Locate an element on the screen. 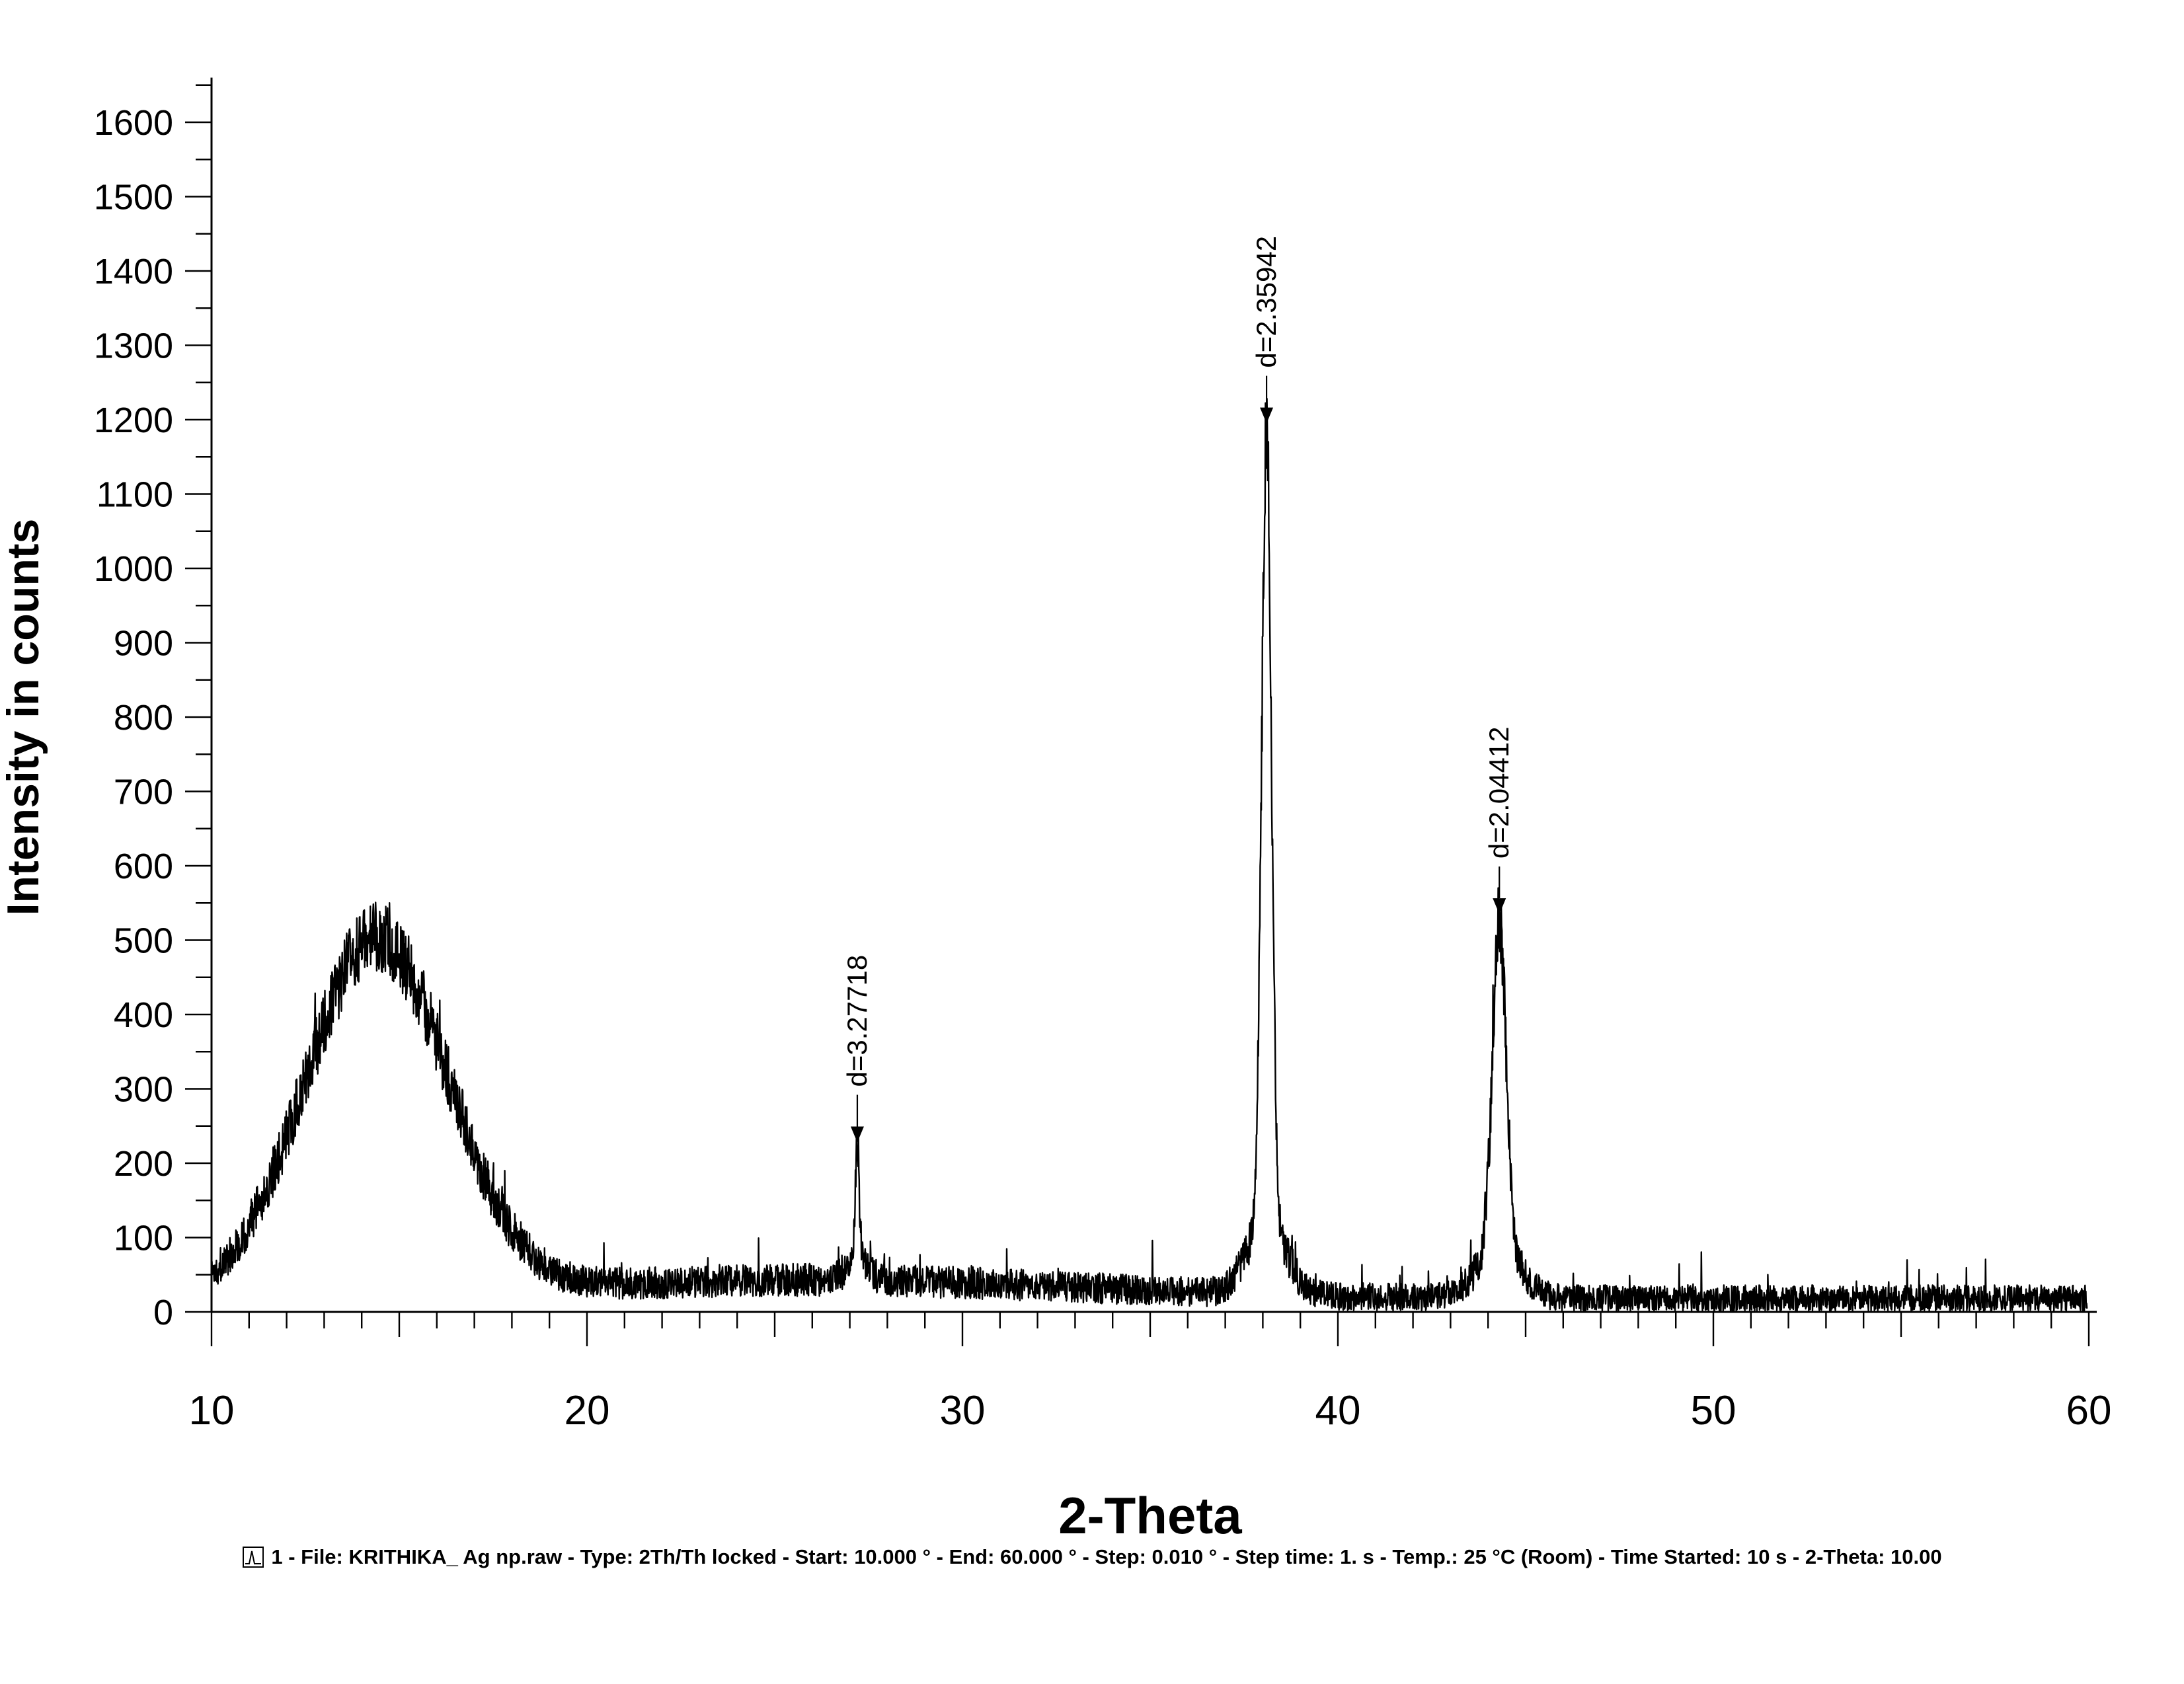 This screenshot has height=1684, width=2184. y-tick-label: 0 is located at coordinates (163, 1312).